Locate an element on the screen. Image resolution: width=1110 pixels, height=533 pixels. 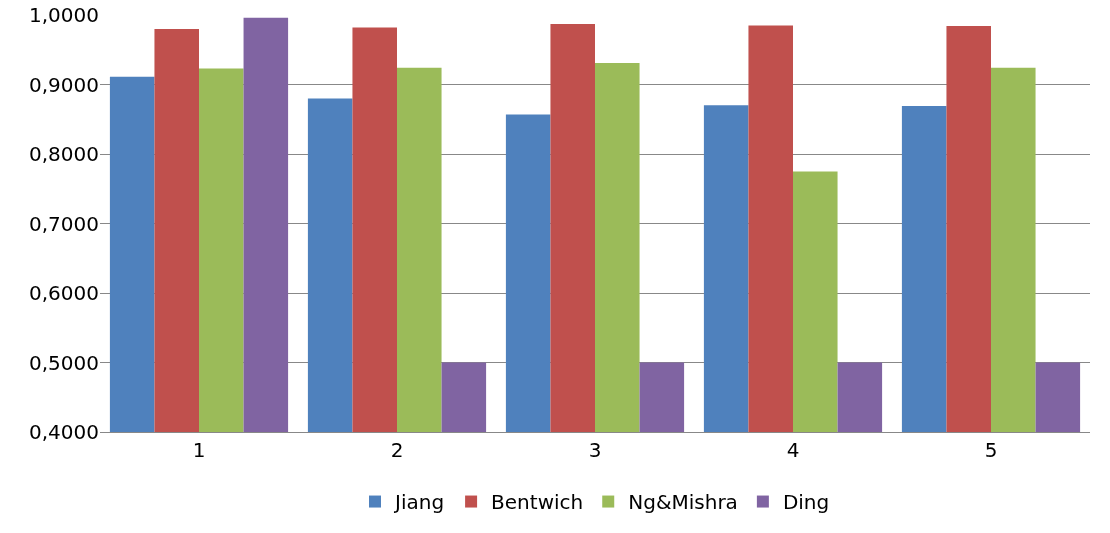
x-tick-label: 5 is located at coordinates (991, 450).